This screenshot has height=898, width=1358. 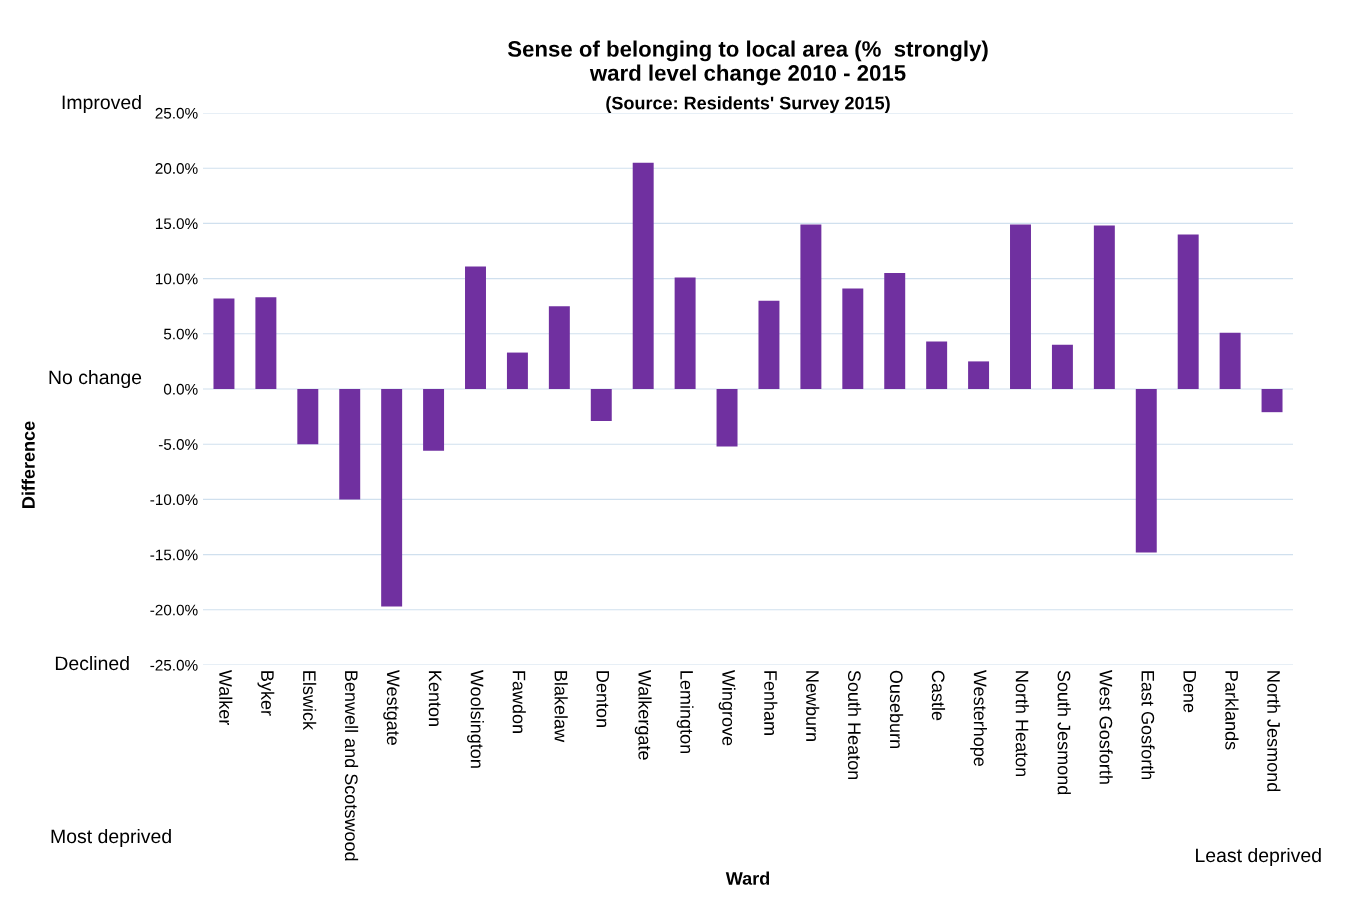 I want to click on x-tick-label: Westerhope, so click(x=978, y=718).